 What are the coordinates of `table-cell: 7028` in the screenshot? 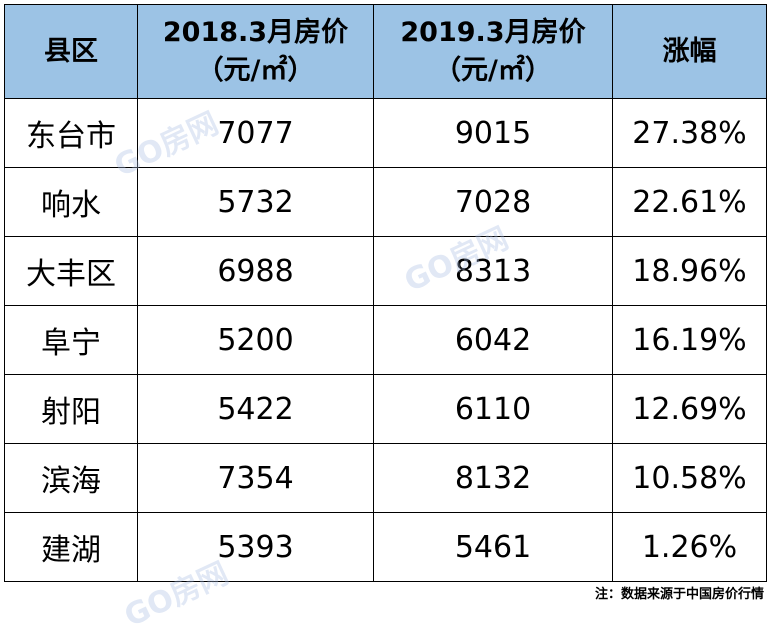 It's located at (493, 202).